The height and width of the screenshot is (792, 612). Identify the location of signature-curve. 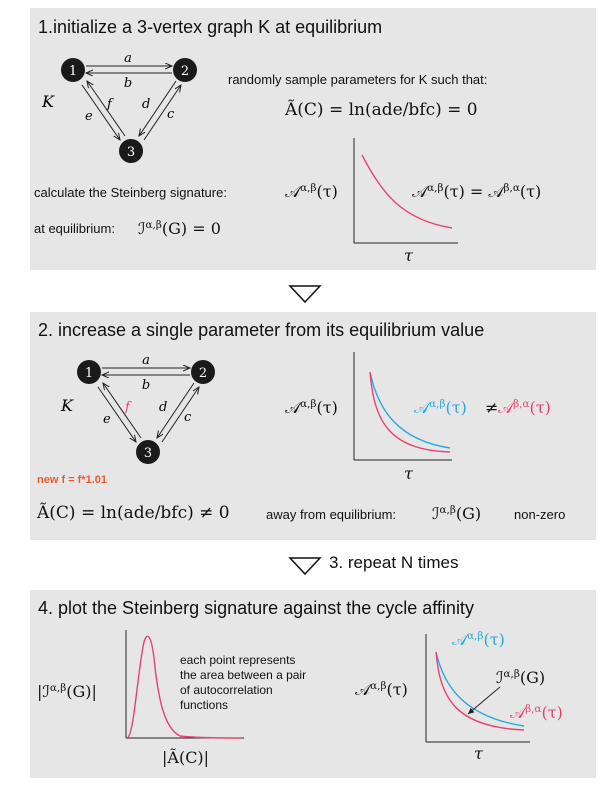
(185, 687).